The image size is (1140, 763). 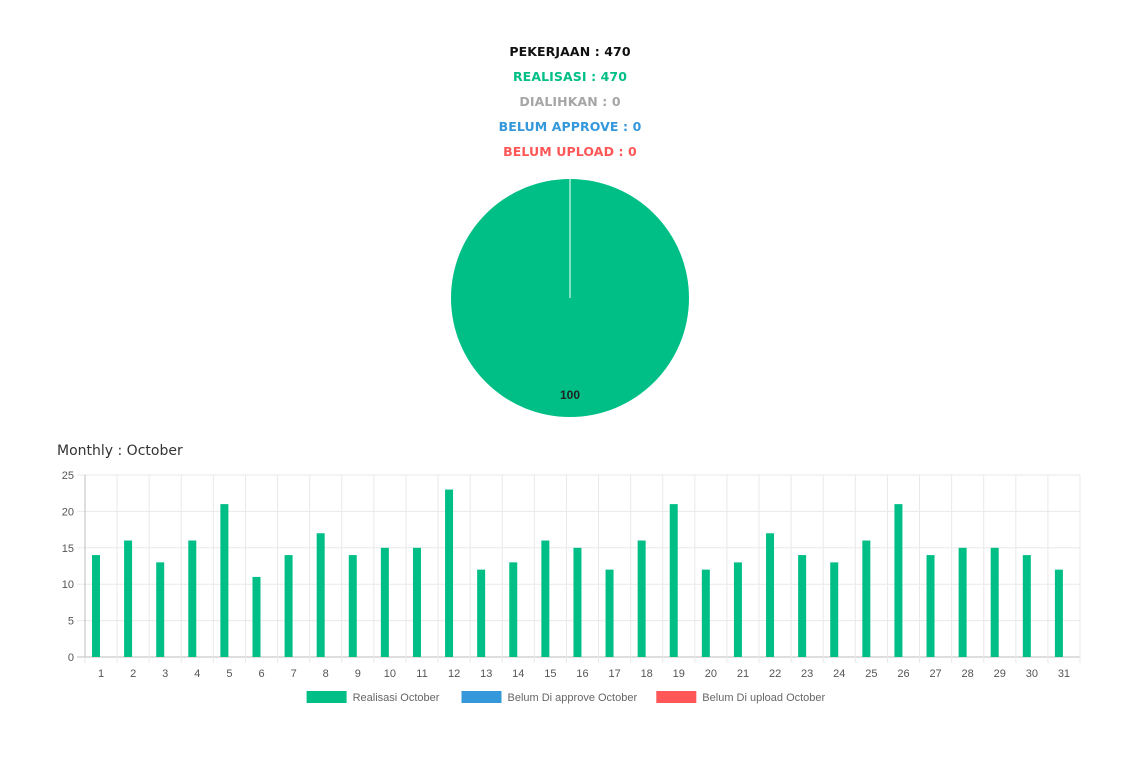 What do you see at coordinates (68, 512) in the screenshot?
I see `y-tick-label: 20` at bounding box center [68, 512].